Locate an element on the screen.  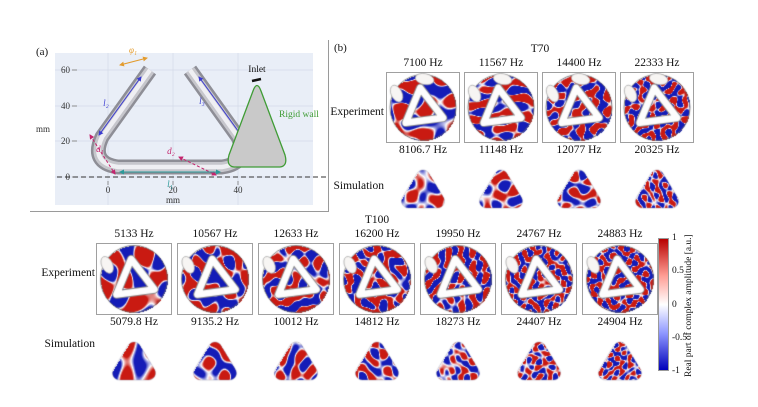
simulation-frequency-label: 9135.2 Hz is located at coordinates (215, 322).